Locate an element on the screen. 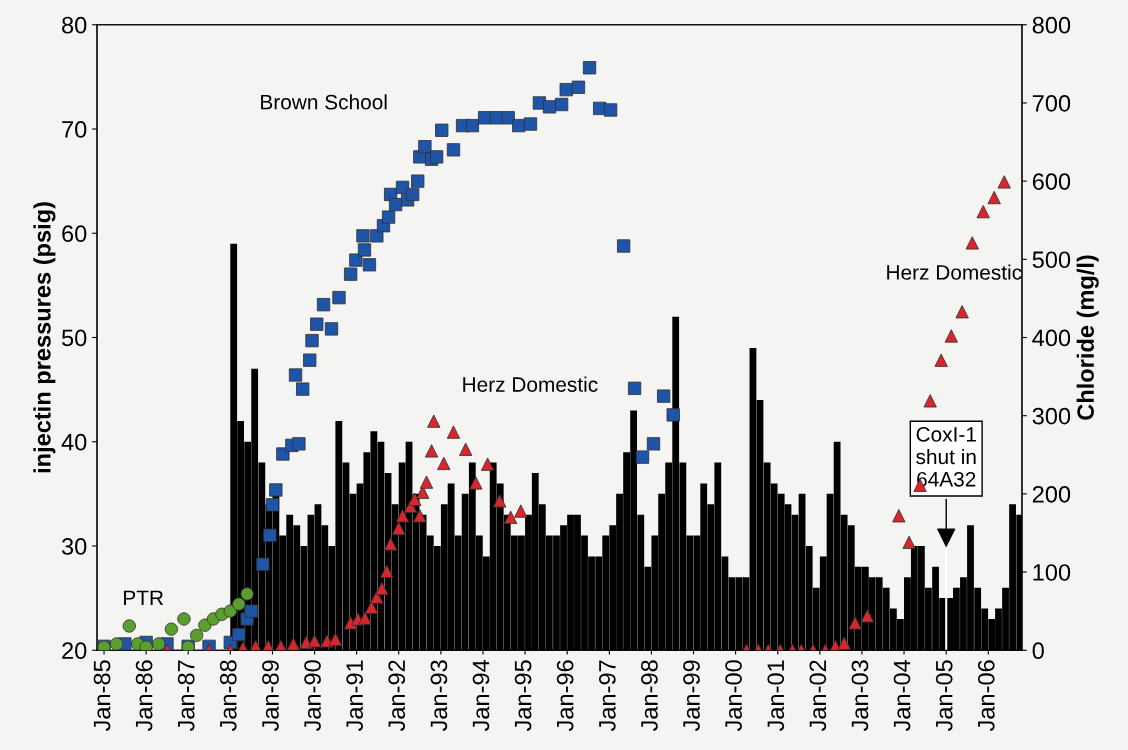 The width and height of the screenshot is (1128, 750). y-tick-label: 40 is located at coordinates (74, 442).